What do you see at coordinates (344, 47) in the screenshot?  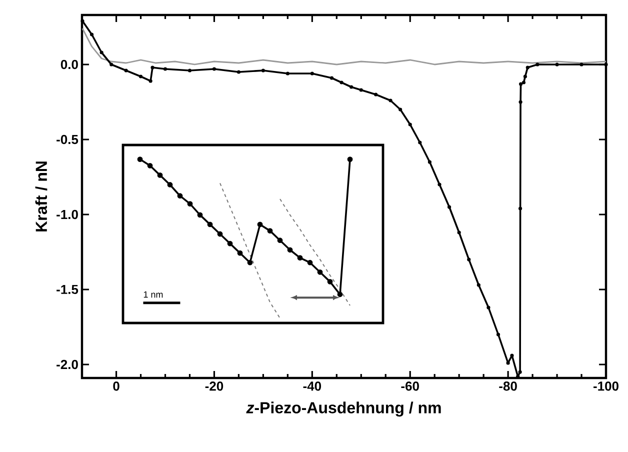 I see `line-series` at bounding box center [344, 47].